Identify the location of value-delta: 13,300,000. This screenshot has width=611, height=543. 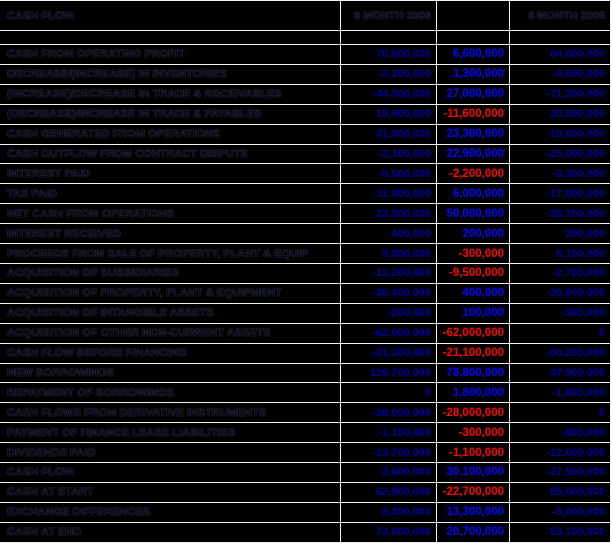
(473, 512).